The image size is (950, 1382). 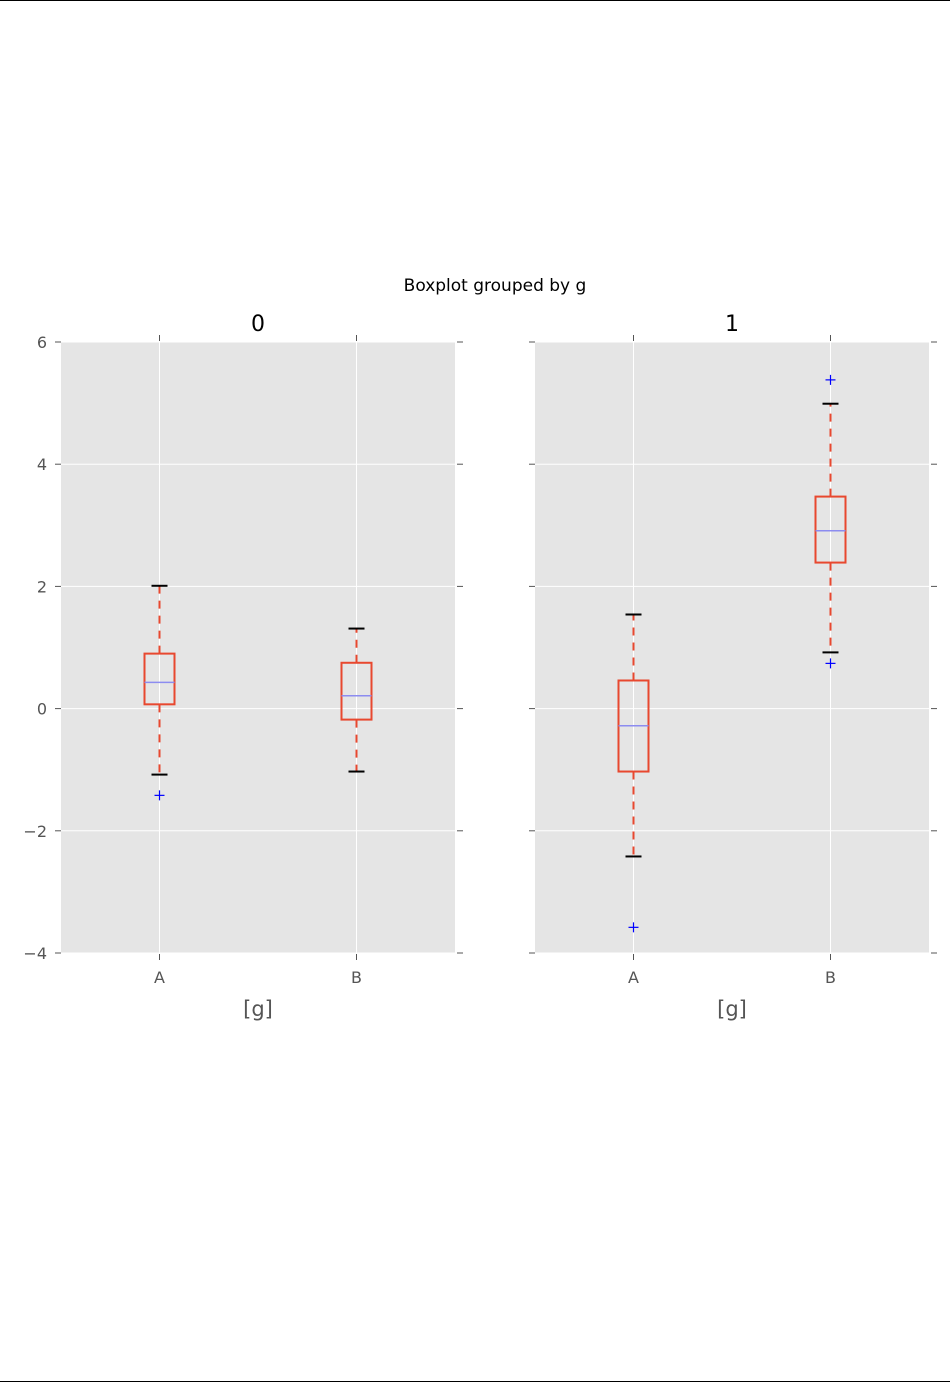 What do you see at coordinates (42, 709) in the screenshot?
I see `y-tick-label: 0` at bounding box center [42, 709].